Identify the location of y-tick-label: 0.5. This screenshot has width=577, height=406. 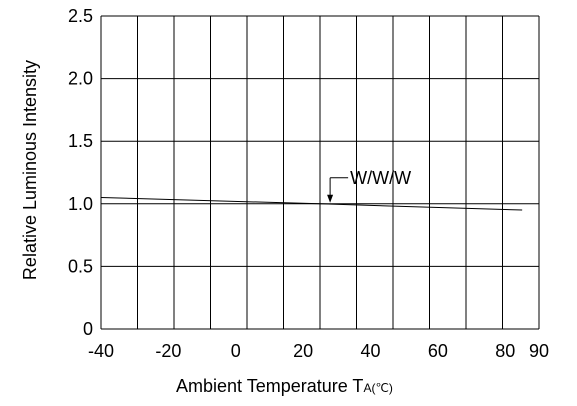
(80, 266).